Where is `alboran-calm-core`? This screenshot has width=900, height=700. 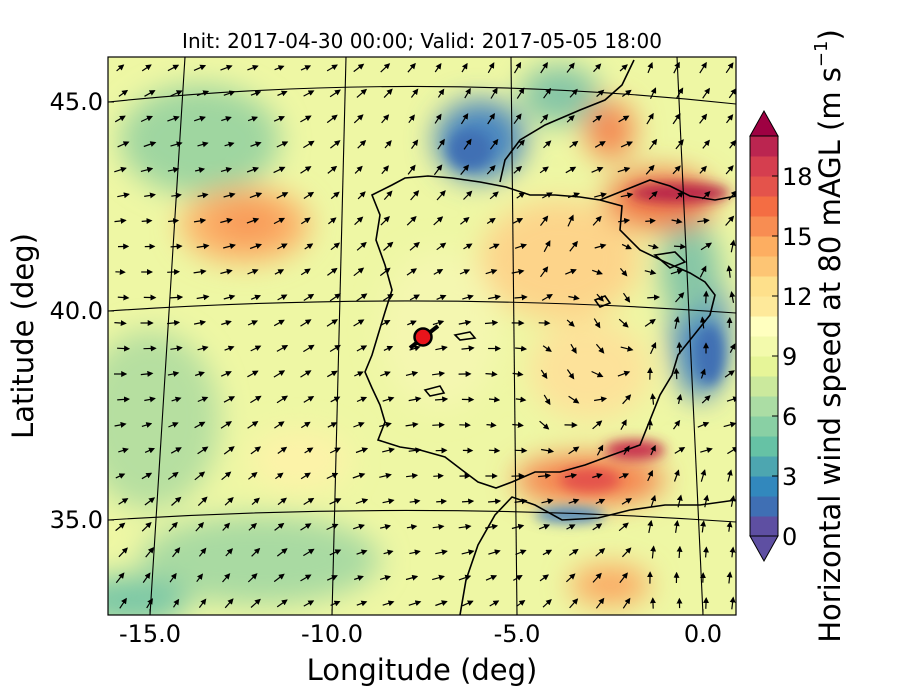
alboran-calm-core is located at coordinates (570, 515).